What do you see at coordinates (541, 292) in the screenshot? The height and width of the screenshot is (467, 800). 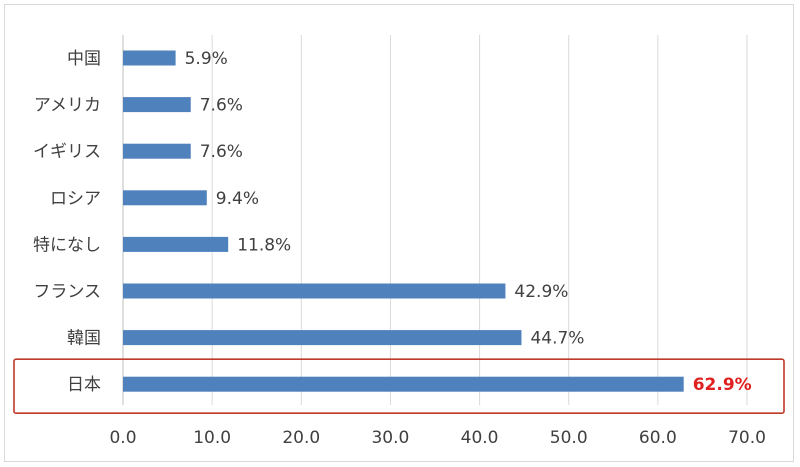 I see `data-label: 42.9%` at bounding box center [541, 292].